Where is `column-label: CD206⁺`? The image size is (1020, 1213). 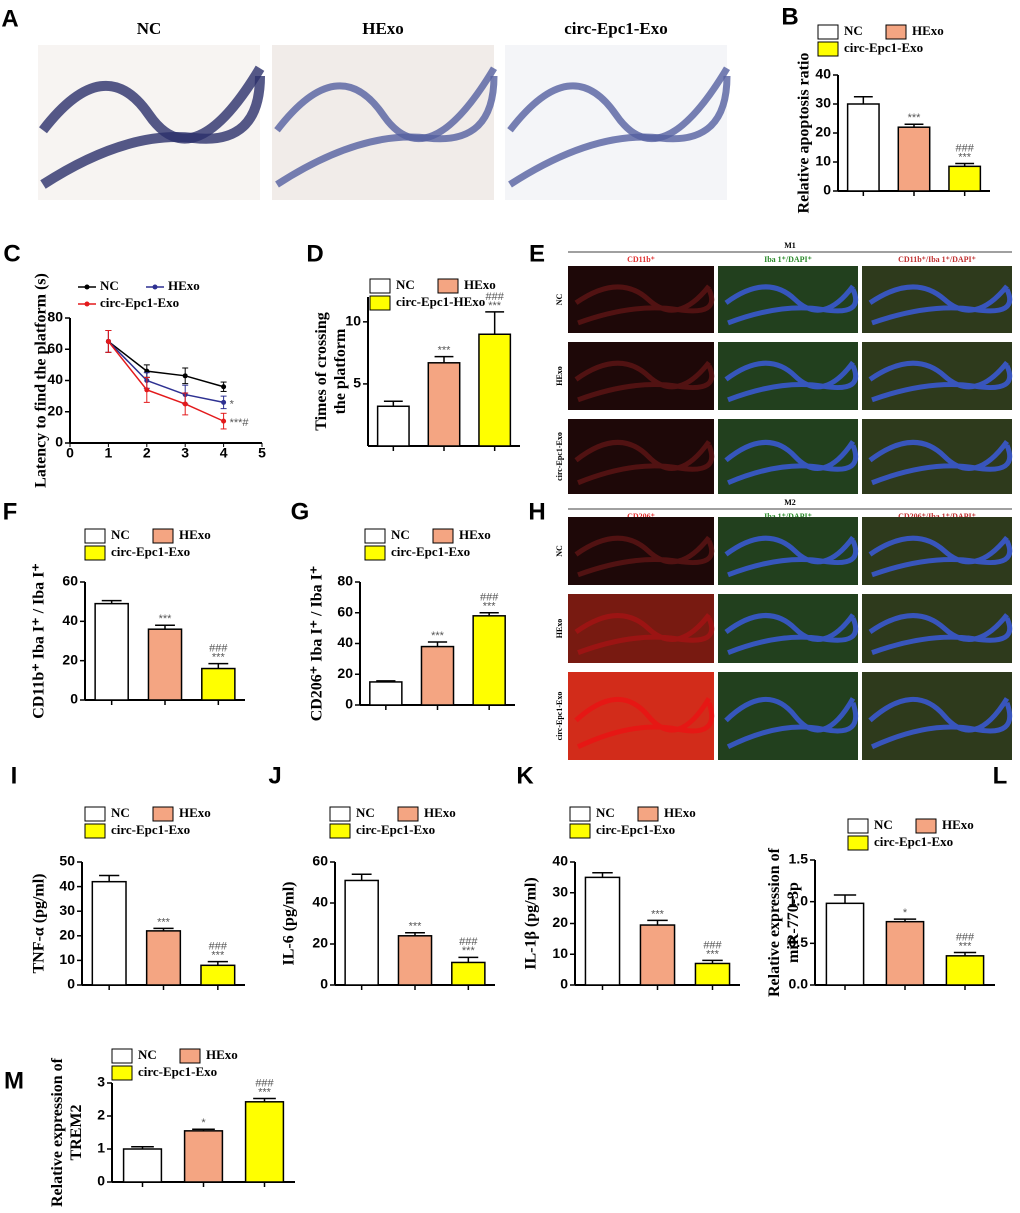
column-label: CD206⁺ is located at coordinates (641, 516).